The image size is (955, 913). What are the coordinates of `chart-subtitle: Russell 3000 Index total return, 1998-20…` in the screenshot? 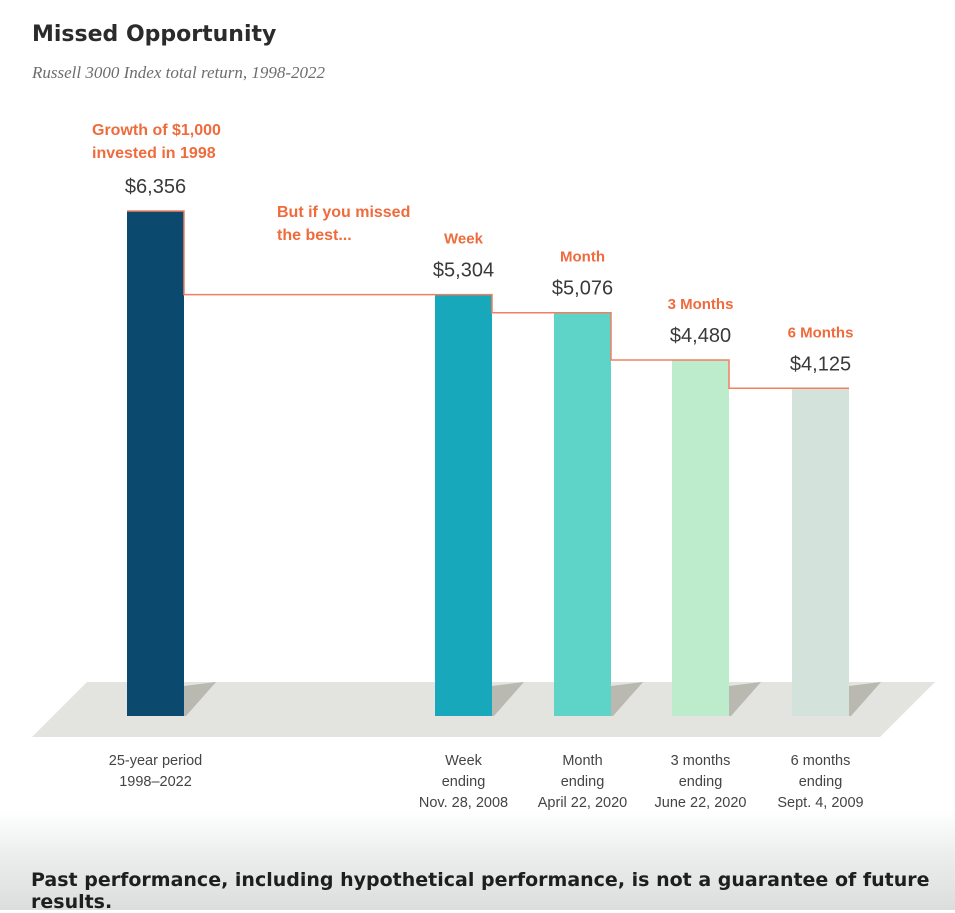 It's located at (179, 72).